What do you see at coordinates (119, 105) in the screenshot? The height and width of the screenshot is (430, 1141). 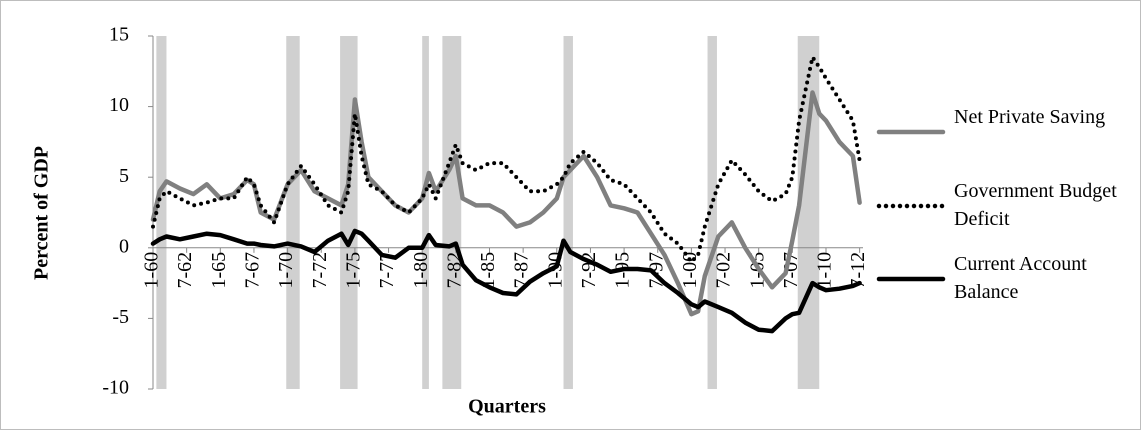 I see `y-tick-label: 10` at bounding box center [119, 105].